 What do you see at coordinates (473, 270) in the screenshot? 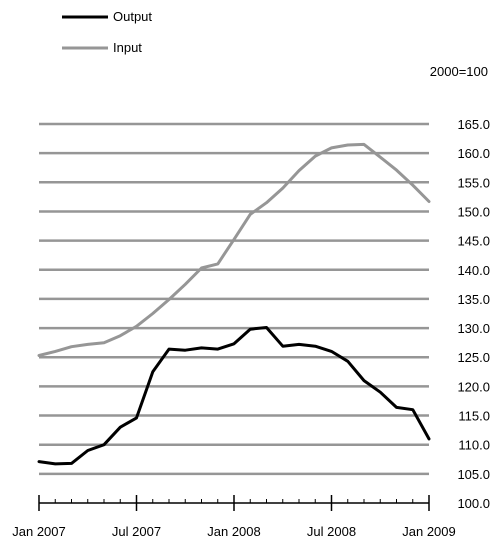
I see `y-tick-label: 140.0` at bounding box center [473, 270].